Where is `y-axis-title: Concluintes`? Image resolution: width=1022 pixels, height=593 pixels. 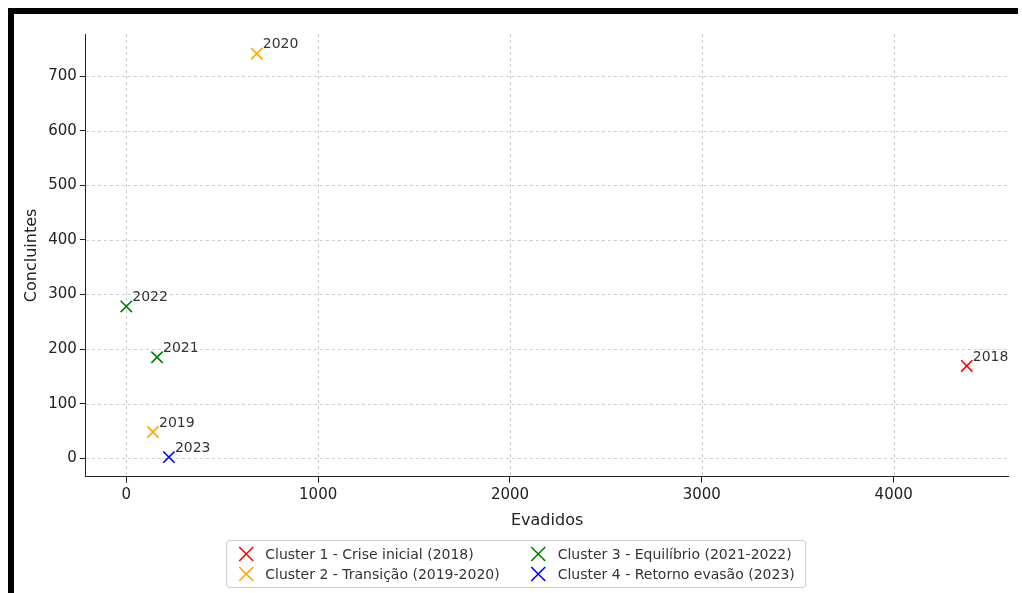
y-axis-title: Concluintes is located at coordinates (30, 255).